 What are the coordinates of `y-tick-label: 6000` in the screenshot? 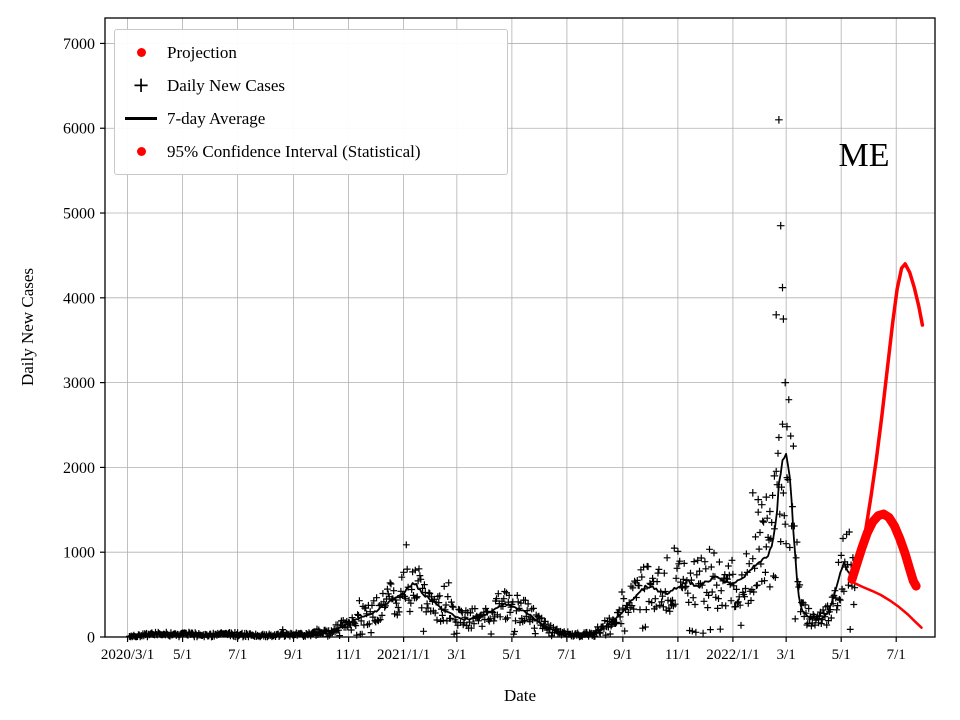 It's located at (79, 129).